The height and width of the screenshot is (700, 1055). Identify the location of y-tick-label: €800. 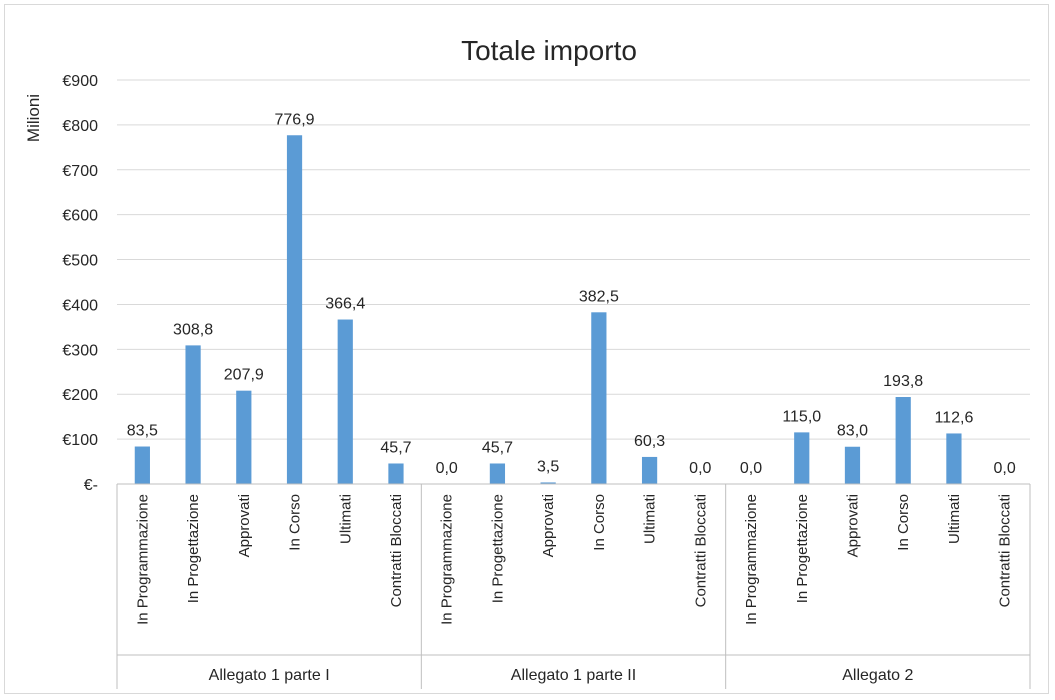
(80, 126).